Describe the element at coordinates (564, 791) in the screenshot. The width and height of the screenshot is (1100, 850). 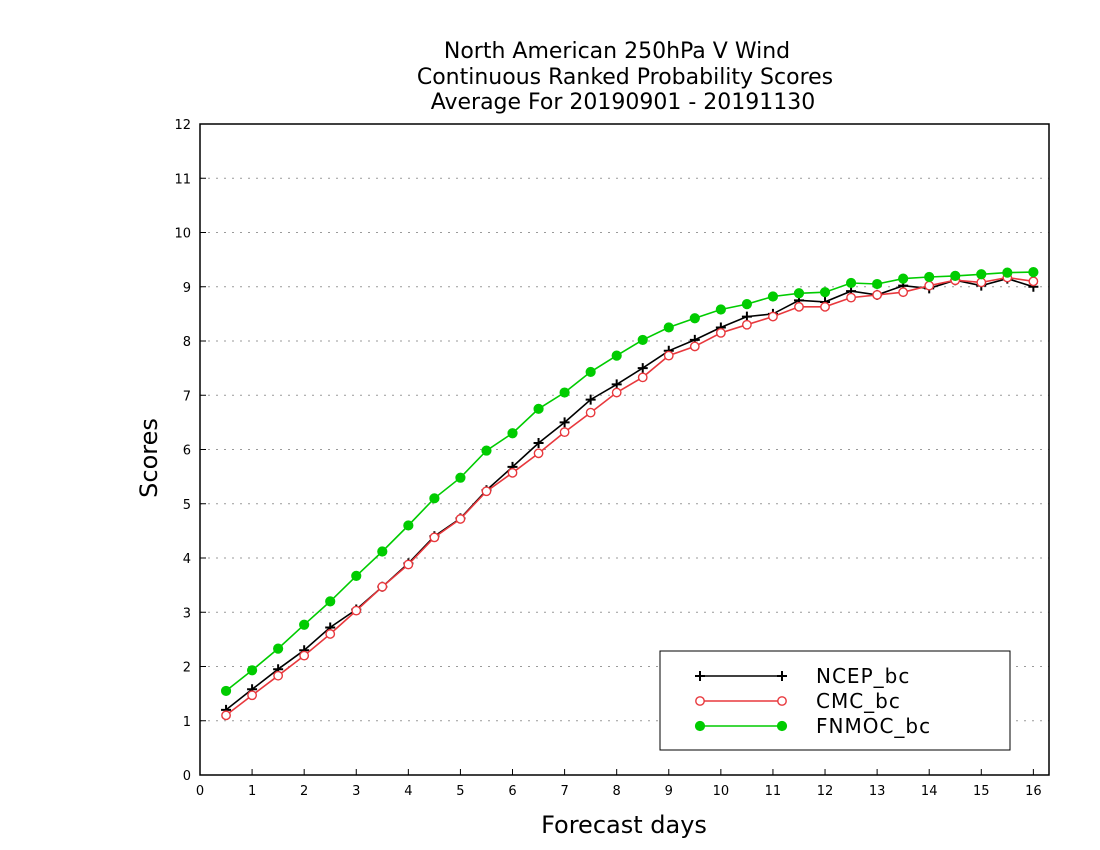
I see `x-tick-label: 7` at that location.